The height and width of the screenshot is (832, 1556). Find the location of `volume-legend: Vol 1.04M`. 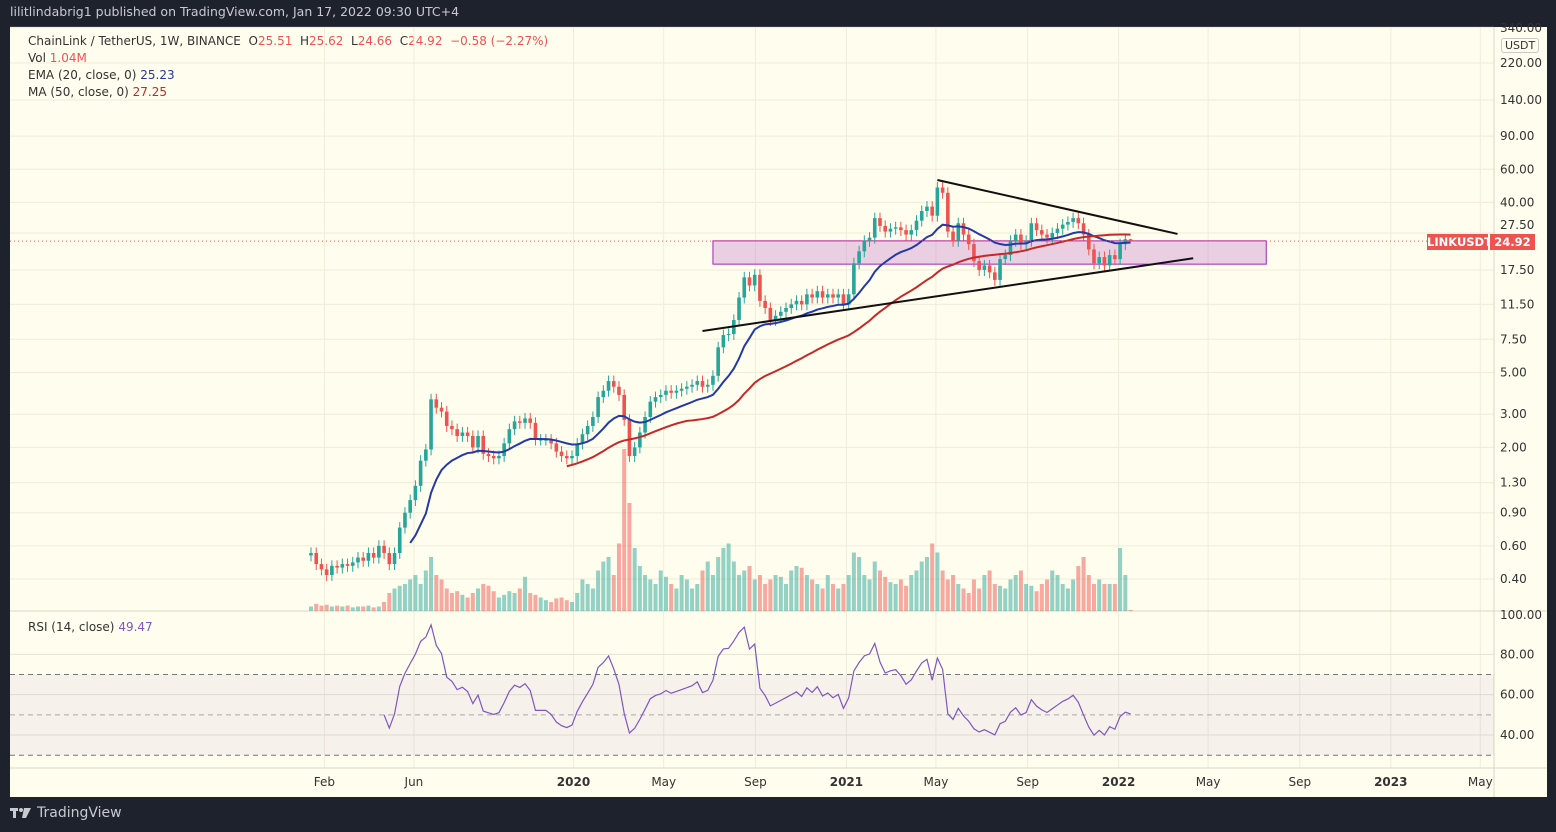

volume-legend: Vol 1.04M is located at coordinates (57, 58).